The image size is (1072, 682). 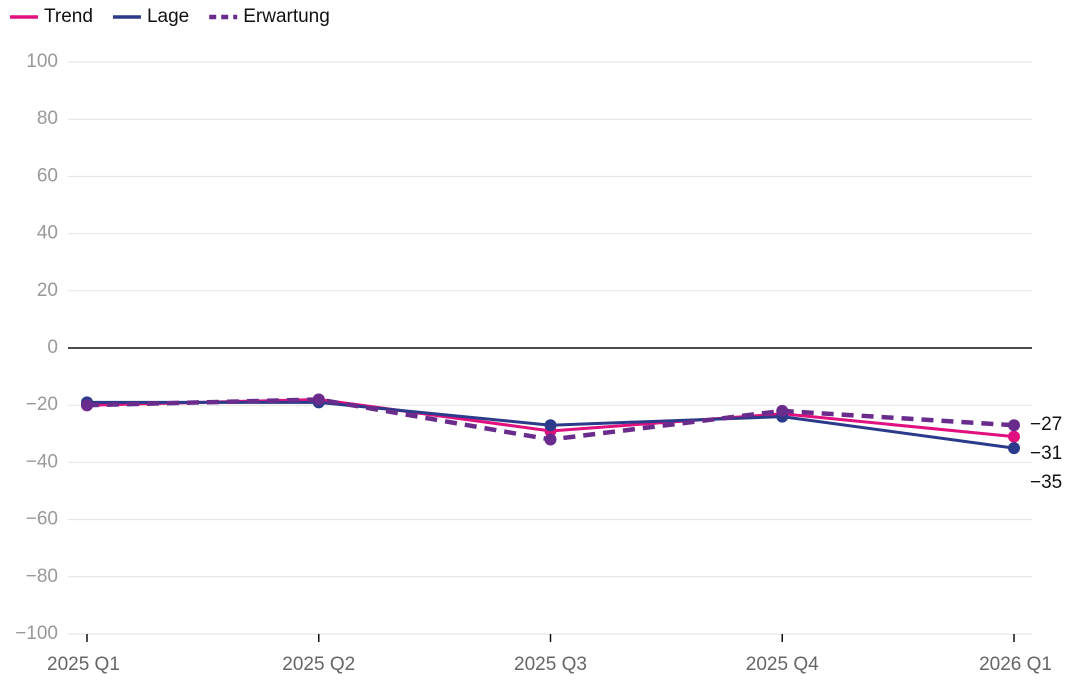 I want to click on value-label: −27, so click(x=1046, y=424).